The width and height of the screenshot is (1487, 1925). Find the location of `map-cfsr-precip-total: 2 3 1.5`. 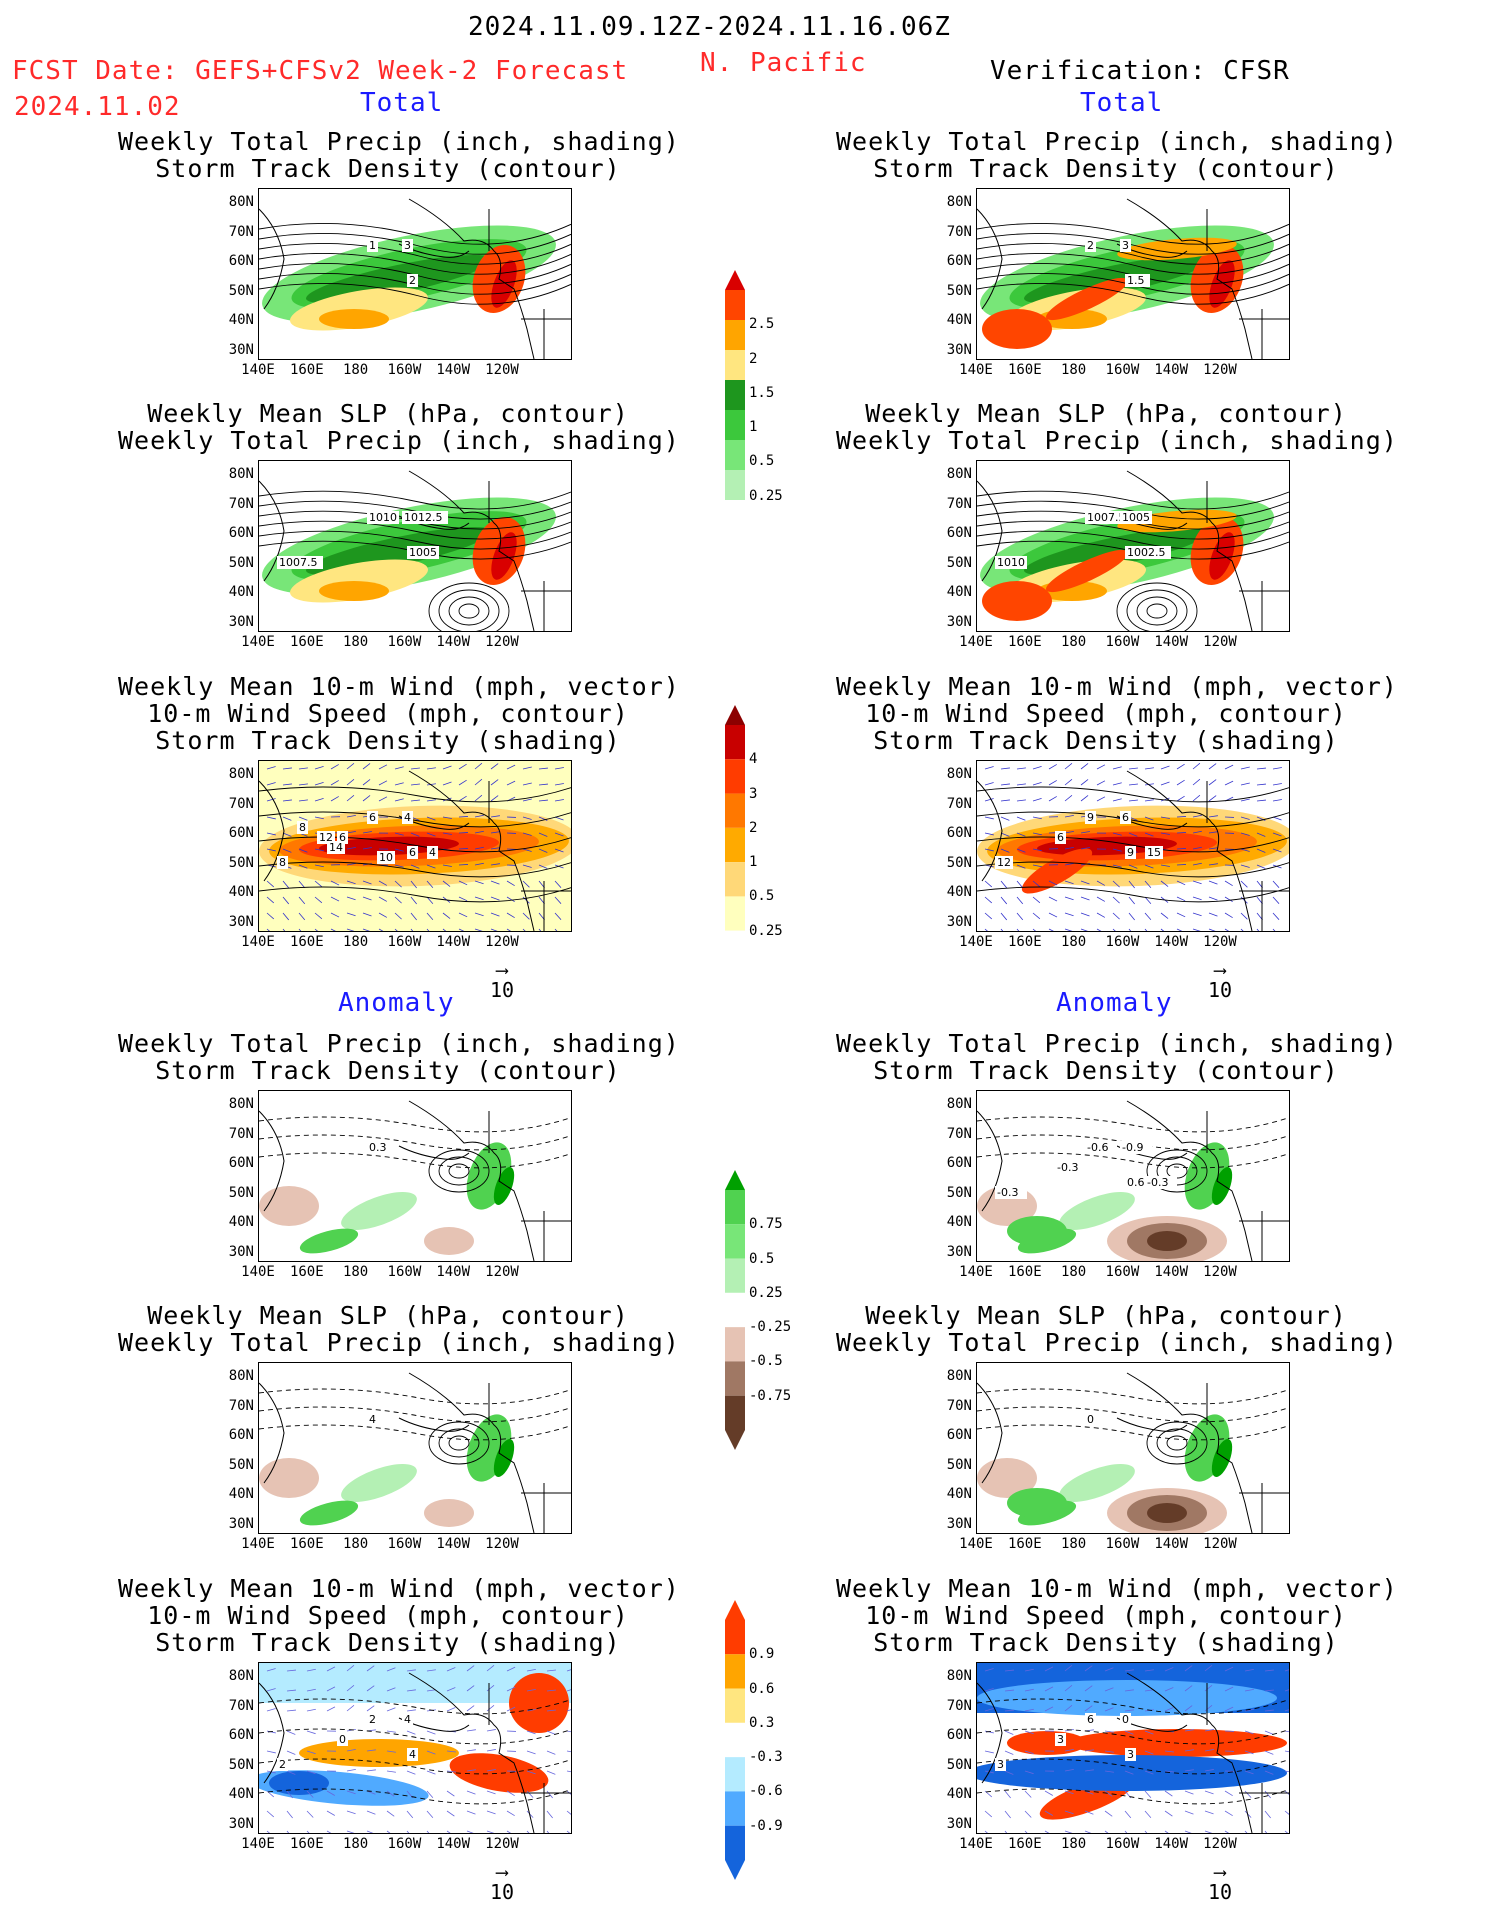

map-cfsr-precip-total: 2 3 1.5 is located at coordinates (1133, 274).